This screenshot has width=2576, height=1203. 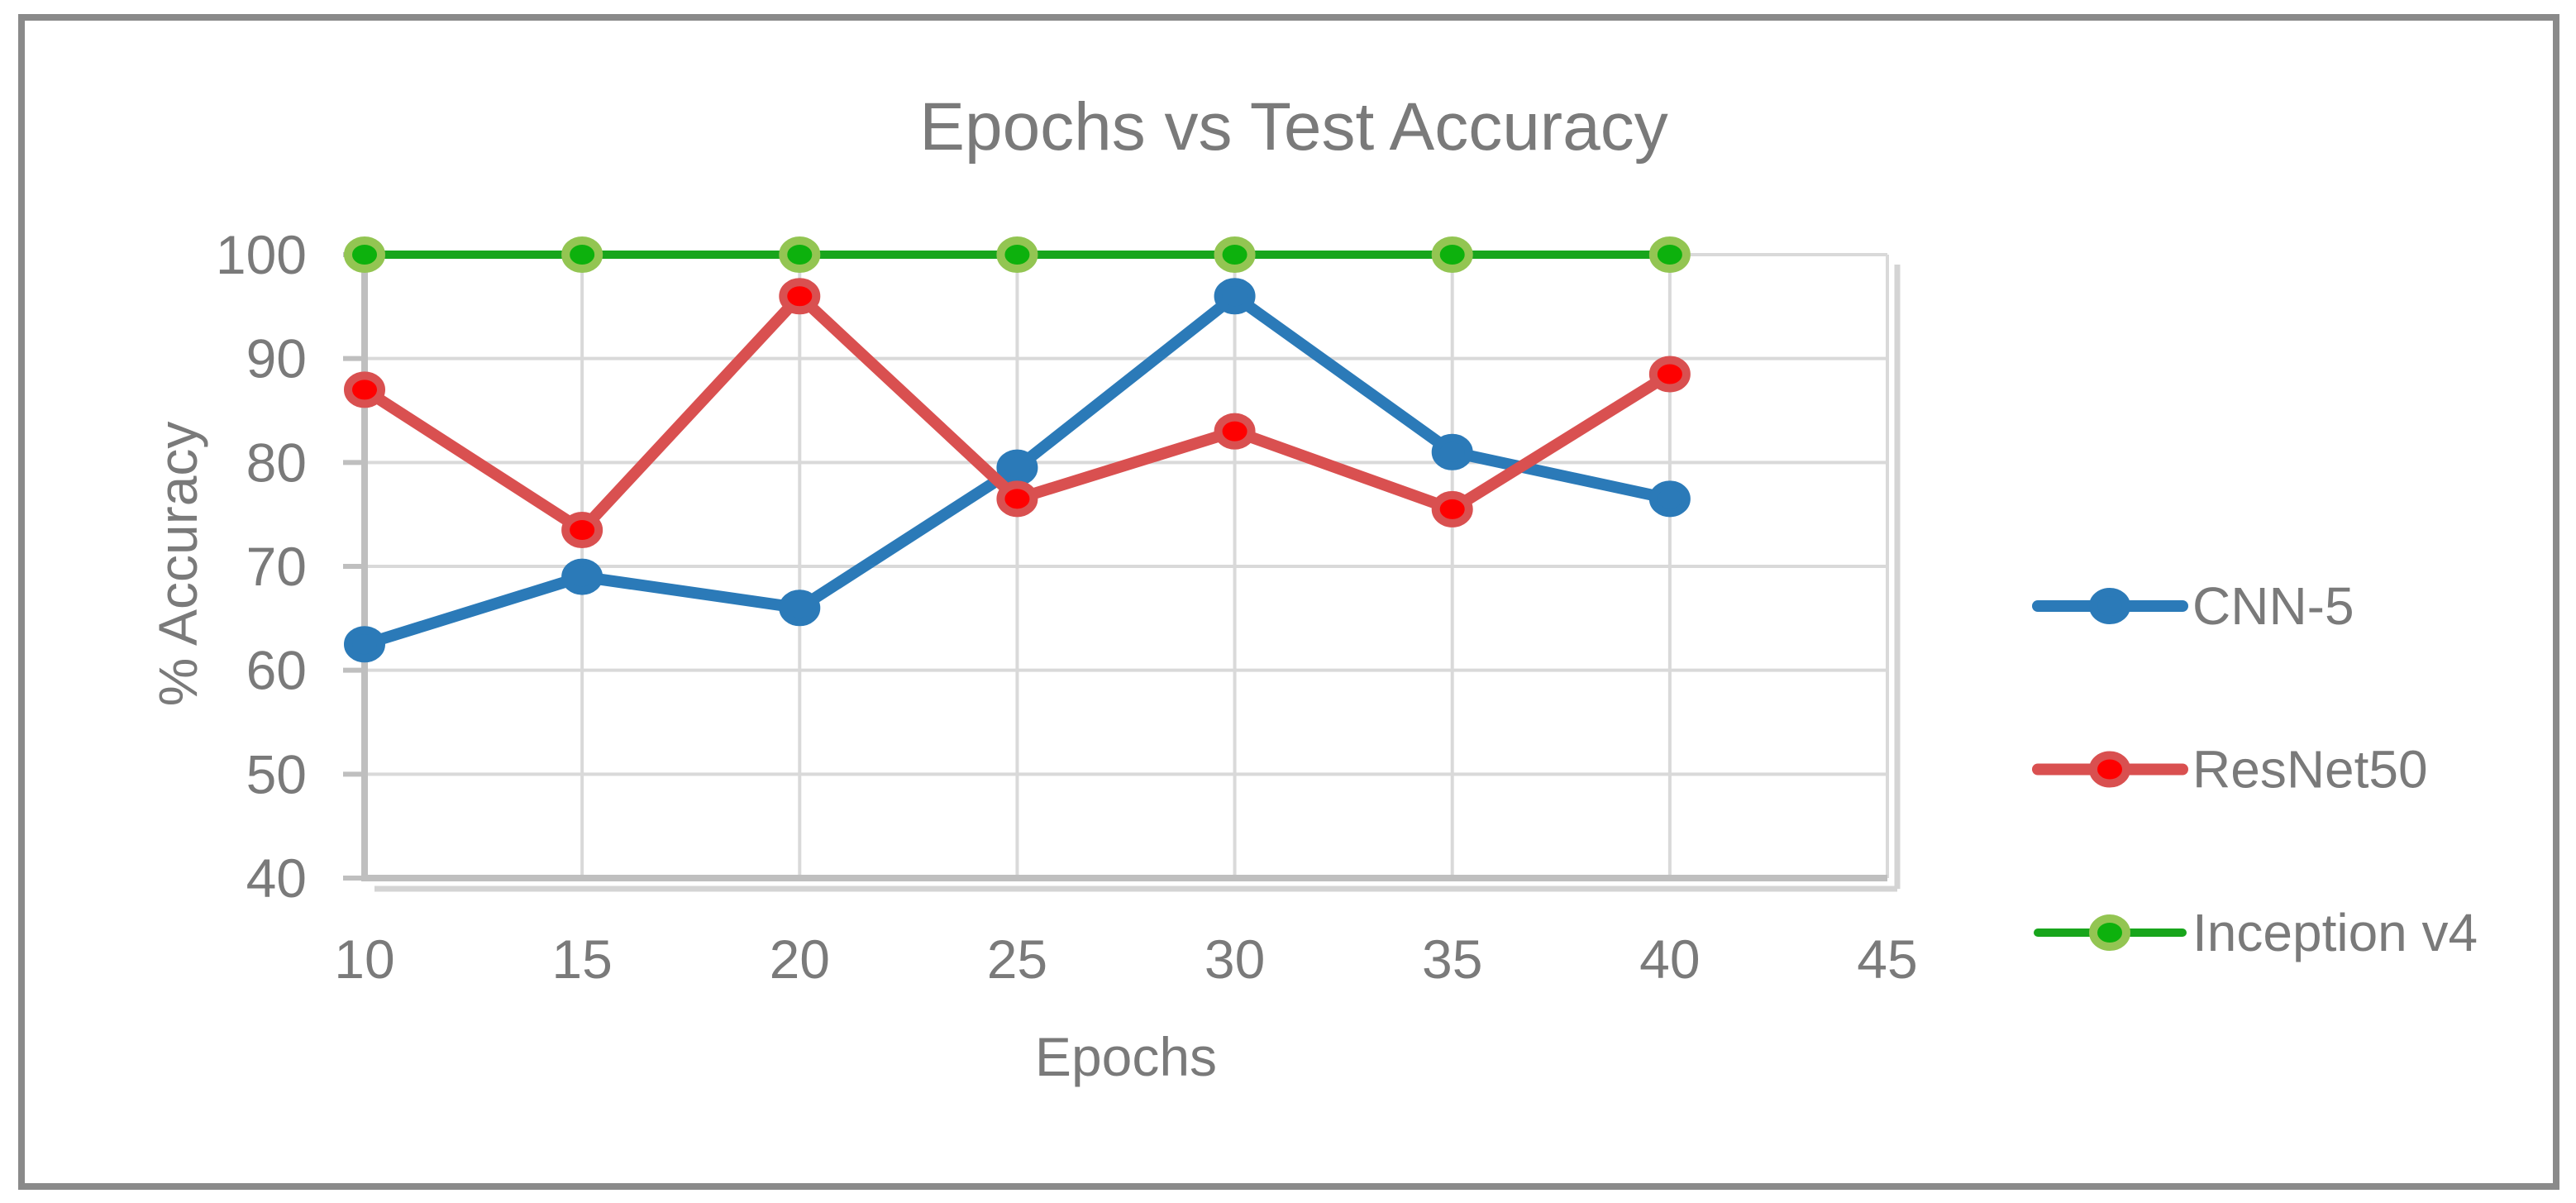 What do you see at coordinates (276, 670) in the screenshot?
I see `y-tick-label: 60` at bounding box center [276, 670].